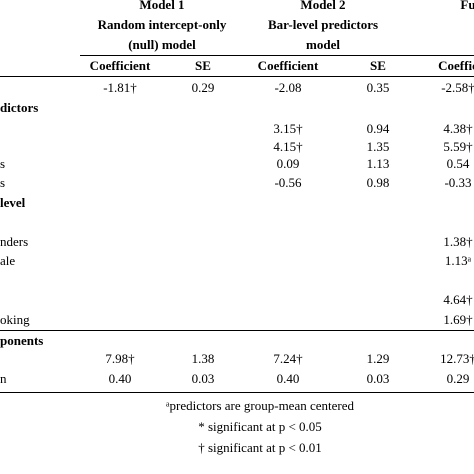 The width and height of the screenshot is (474, 474). Describe the element at coordinates (22, 340) in the screenshot. I see `section-label: ponents` at that location.